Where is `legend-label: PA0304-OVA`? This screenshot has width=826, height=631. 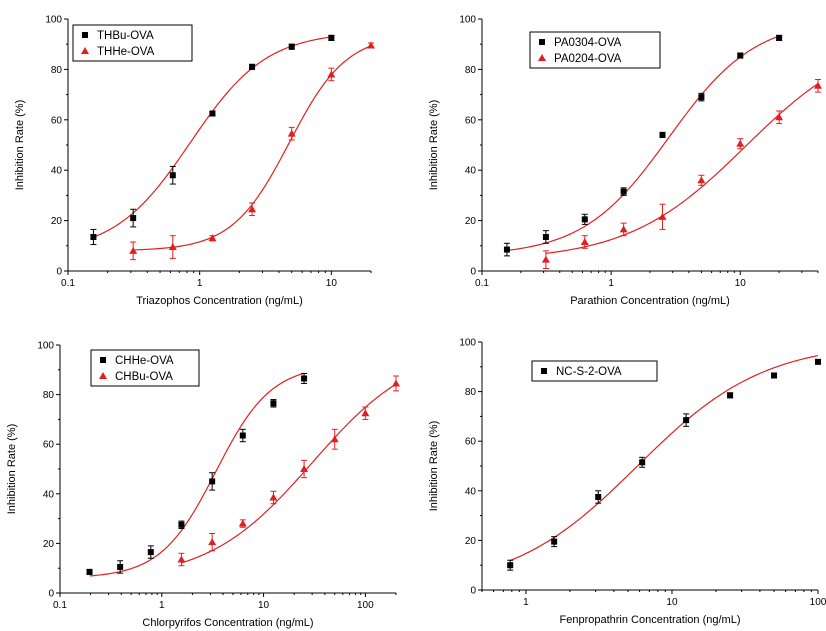 legend-label: PA0304-OVA is located at coordinates (588, 43).